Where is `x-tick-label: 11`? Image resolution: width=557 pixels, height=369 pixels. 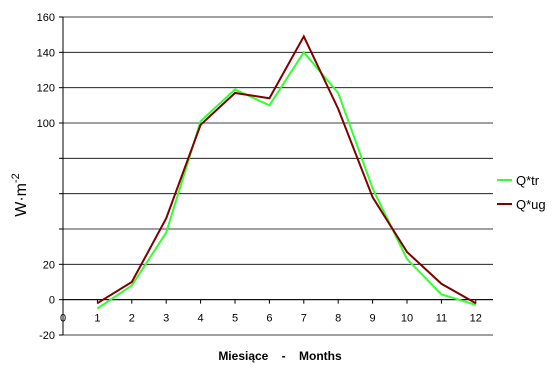 x-tick-label: 11 is located at coordinates (441, 319).